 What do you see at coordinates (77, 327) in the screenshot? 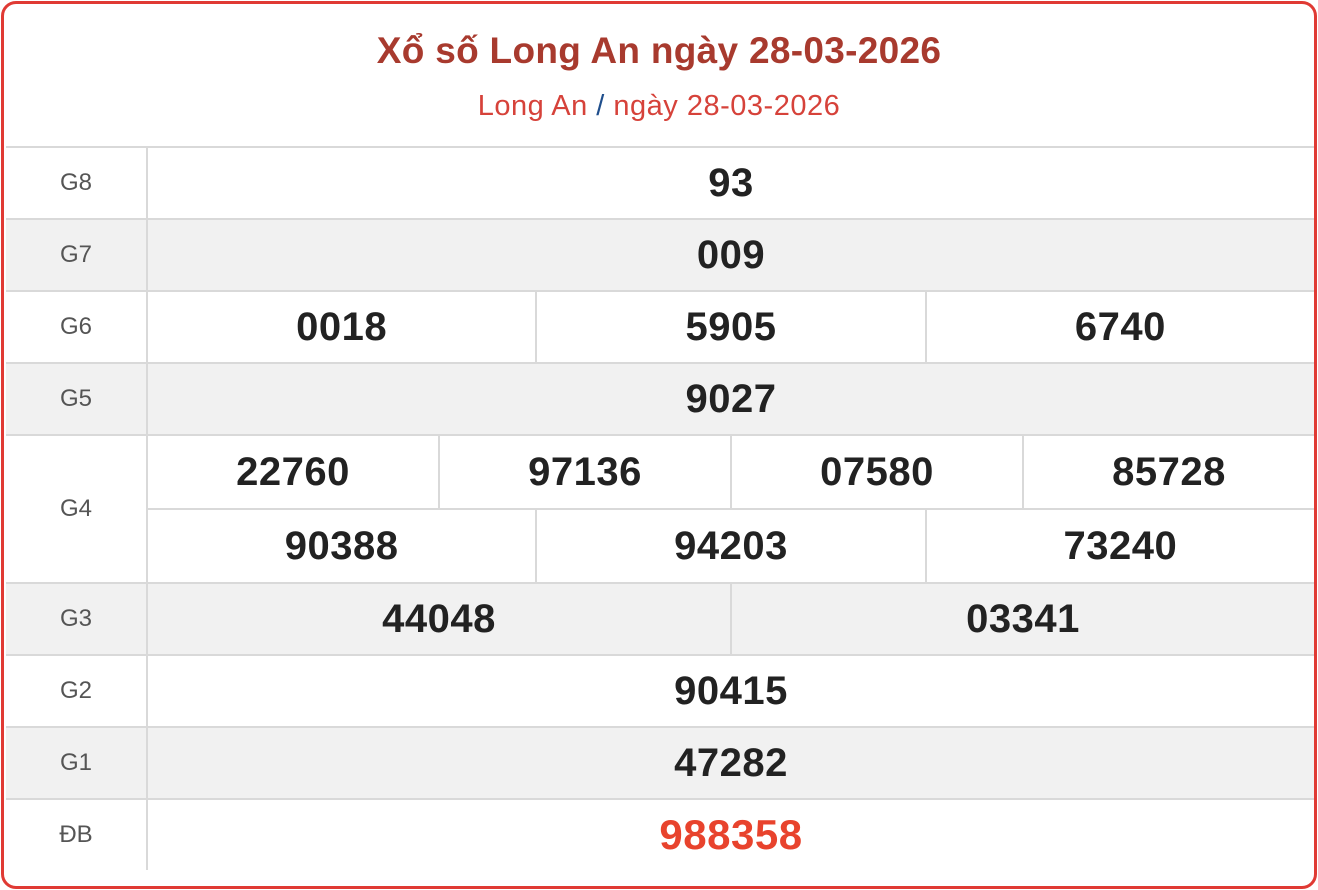
I see `prize-label: G6` at bounding box center [77, 327].